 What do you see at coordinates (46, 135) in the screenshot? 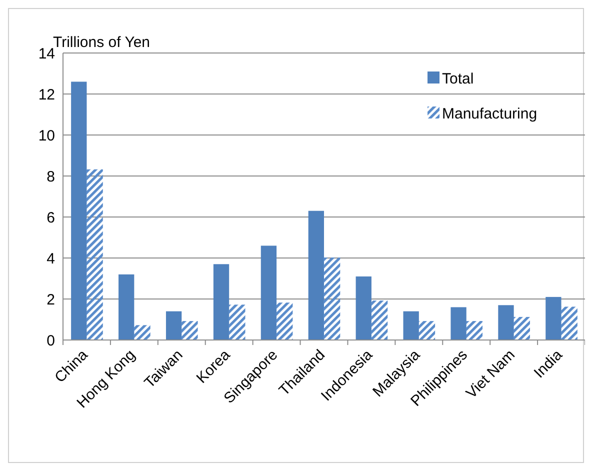
I see `y-tick-label: 10` at bounding box center [46, 135].